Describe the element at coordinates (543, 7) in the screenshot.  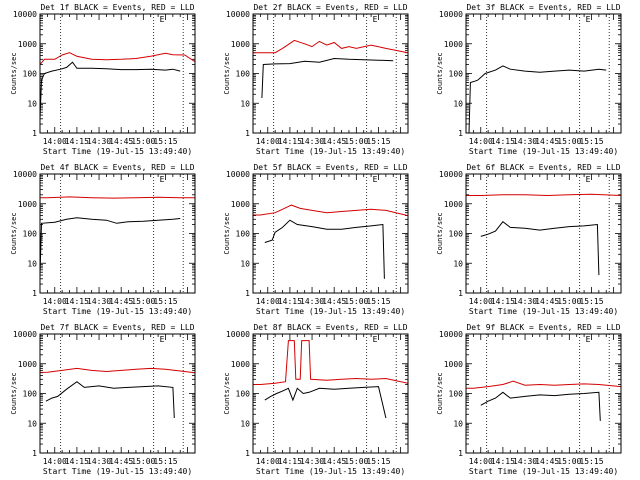
I see `chart-title: Det 3f BLACK = Events, RED = LLD` at that location.